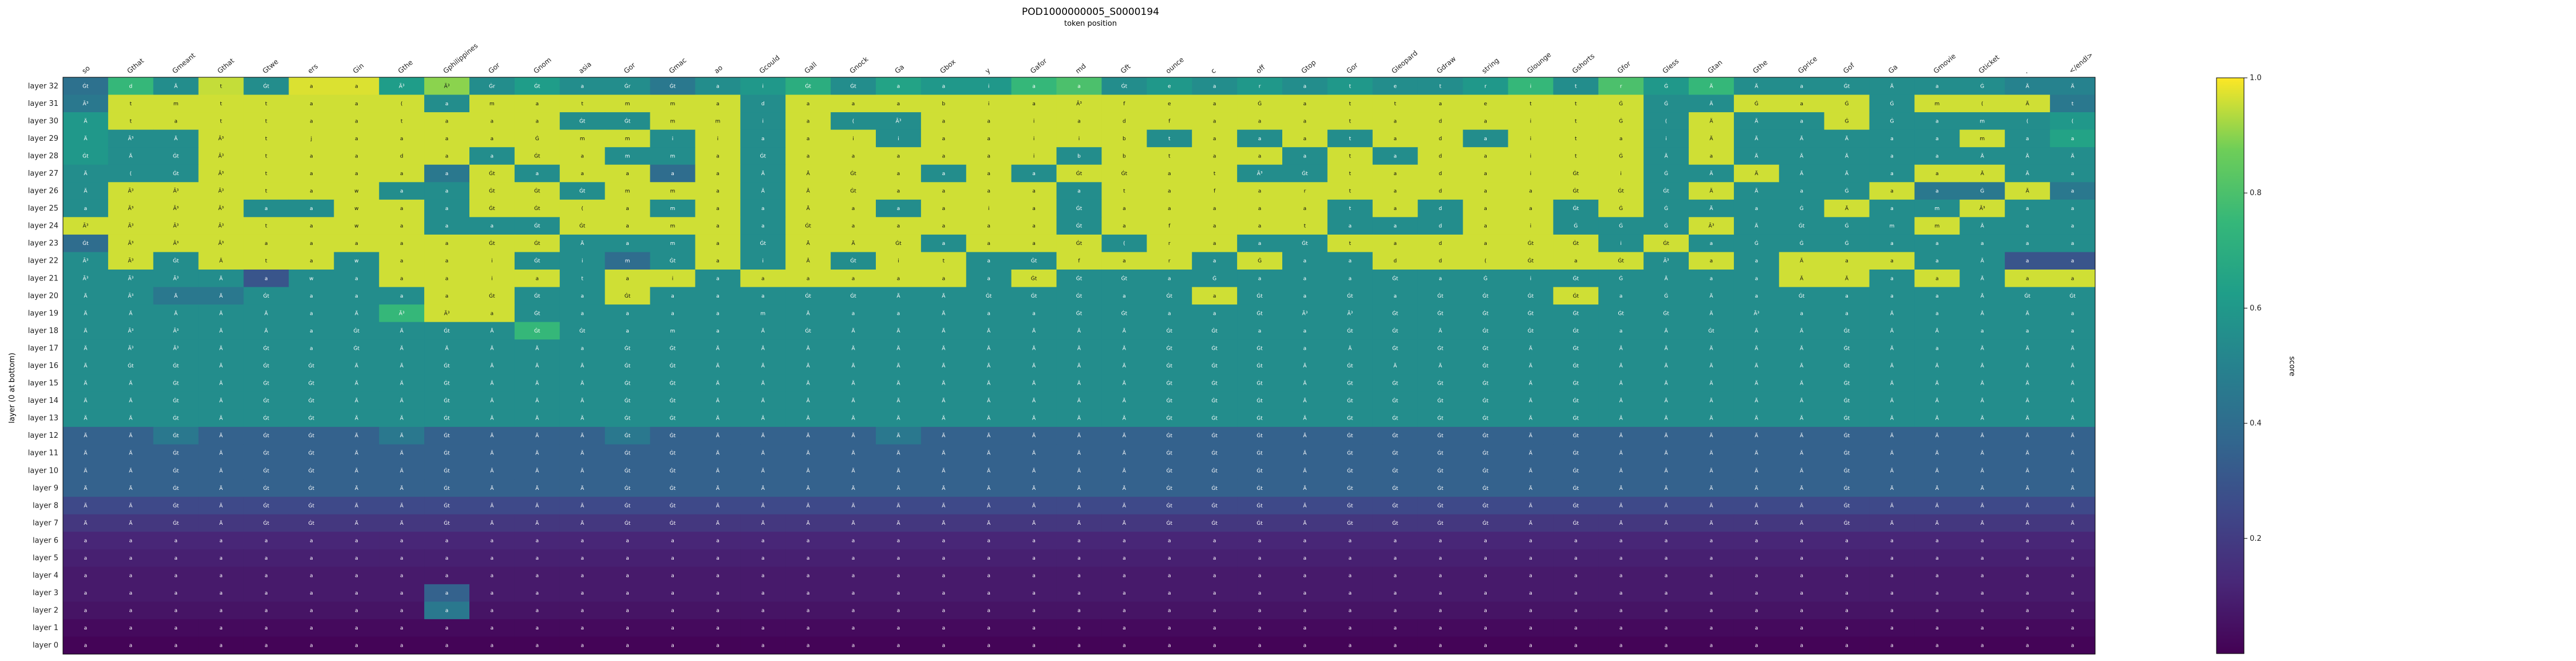  I want to click on x-tick-label: string, so click(1490, 65).